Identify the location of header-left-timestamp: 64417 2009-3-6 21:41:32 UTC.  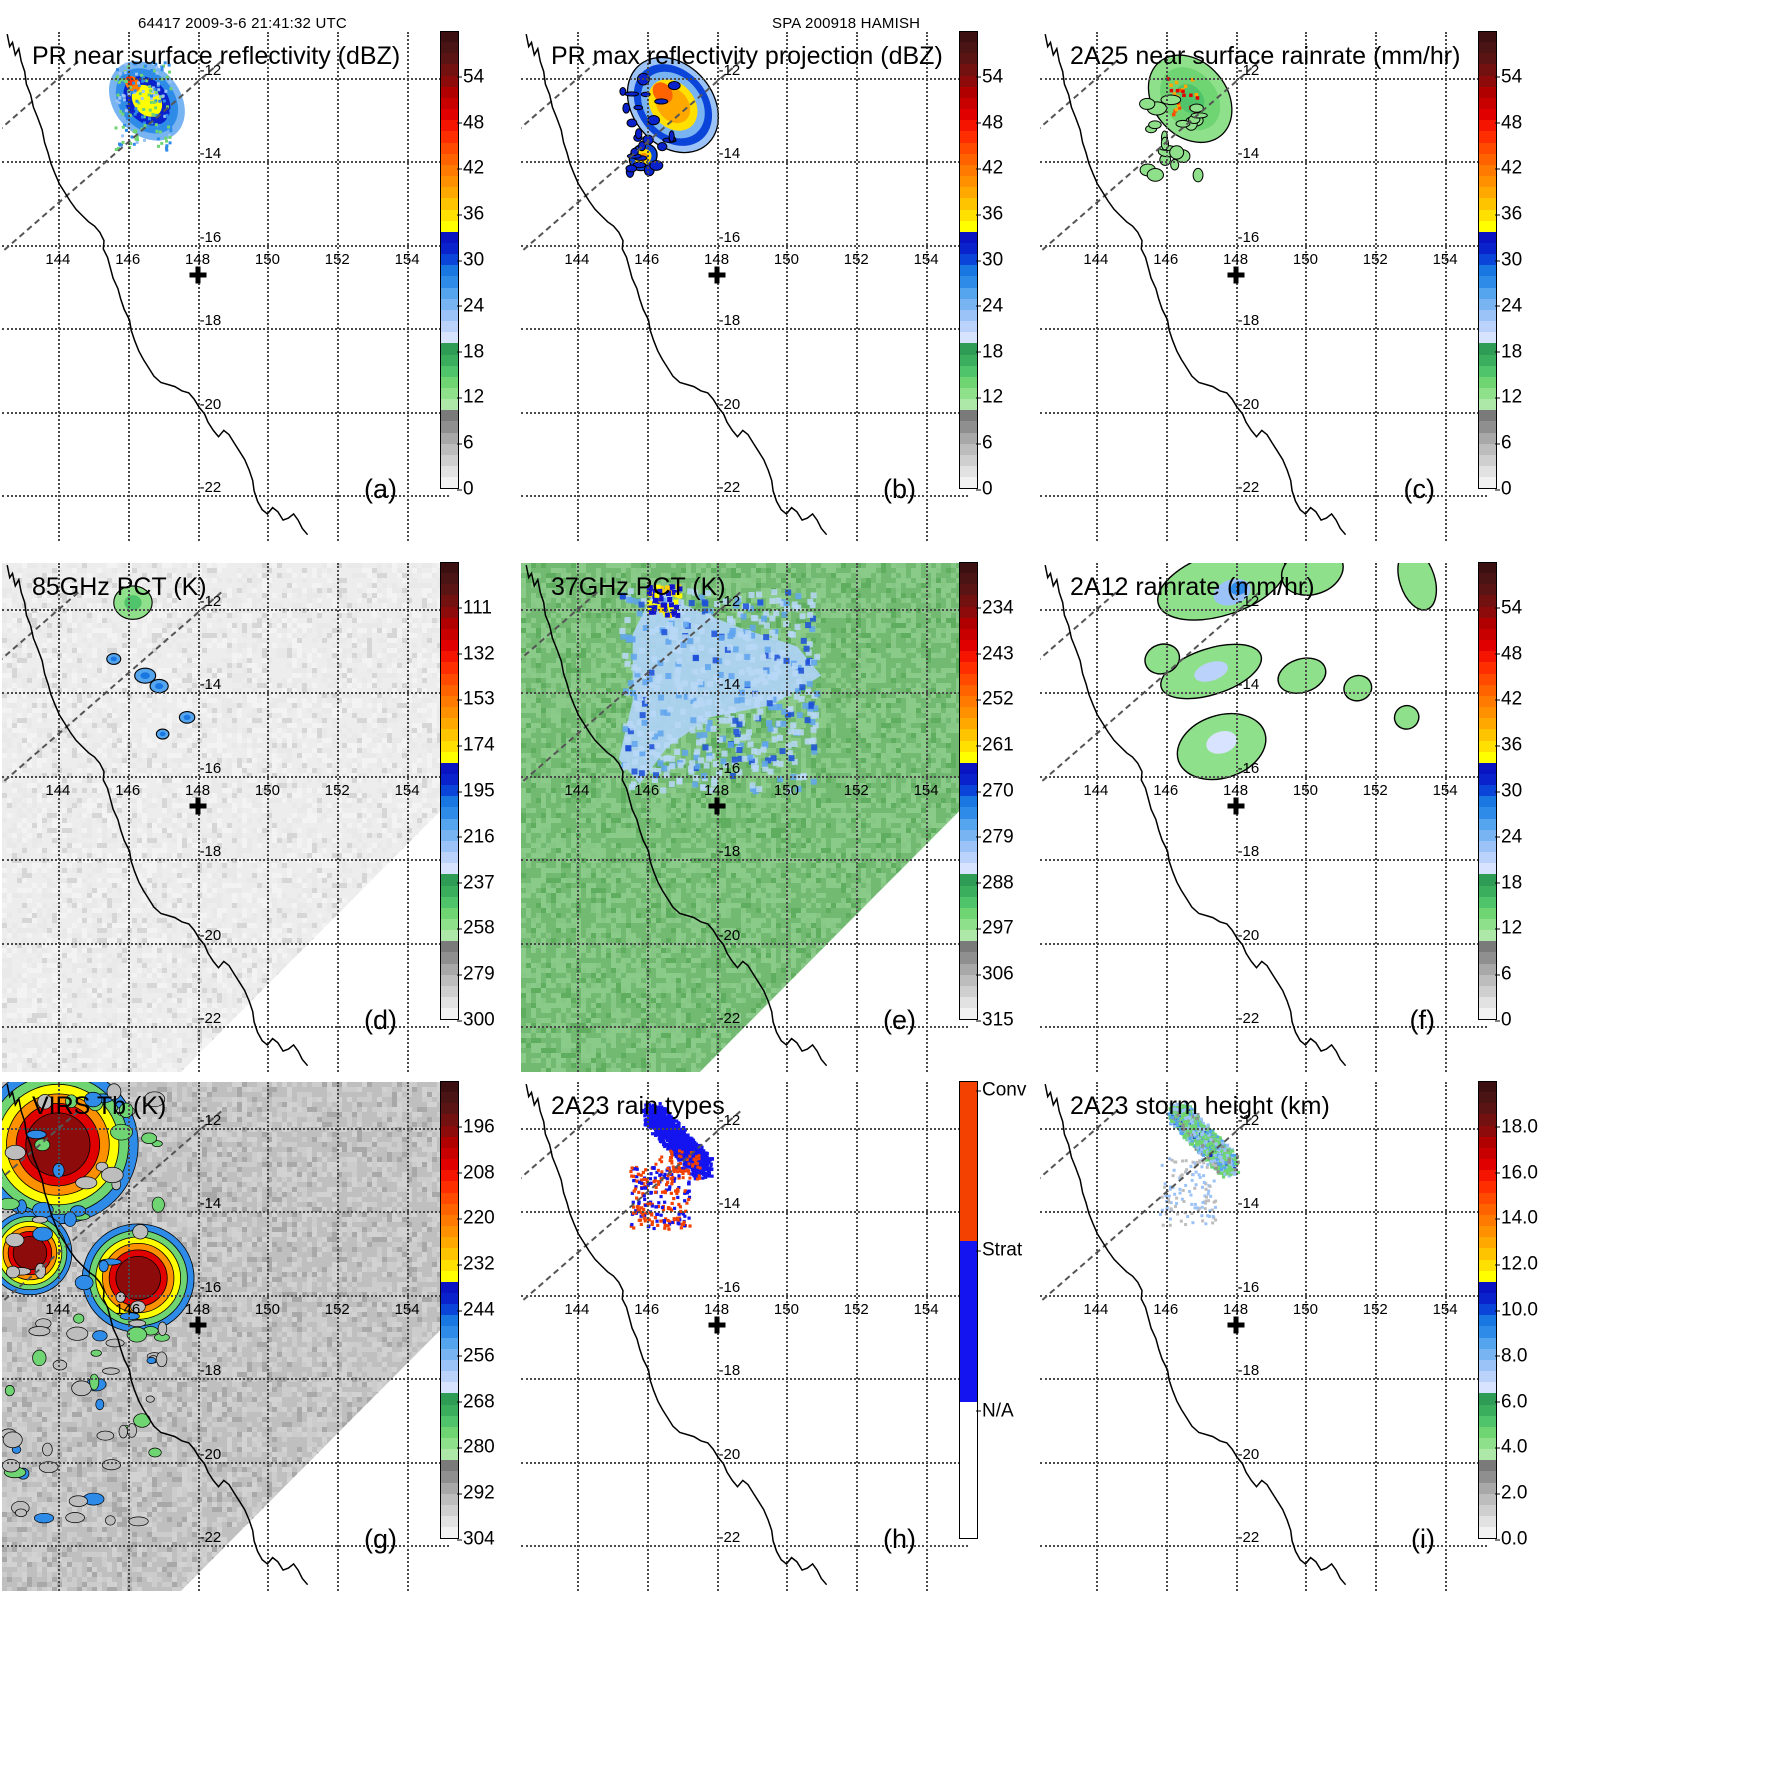
(242, 23).